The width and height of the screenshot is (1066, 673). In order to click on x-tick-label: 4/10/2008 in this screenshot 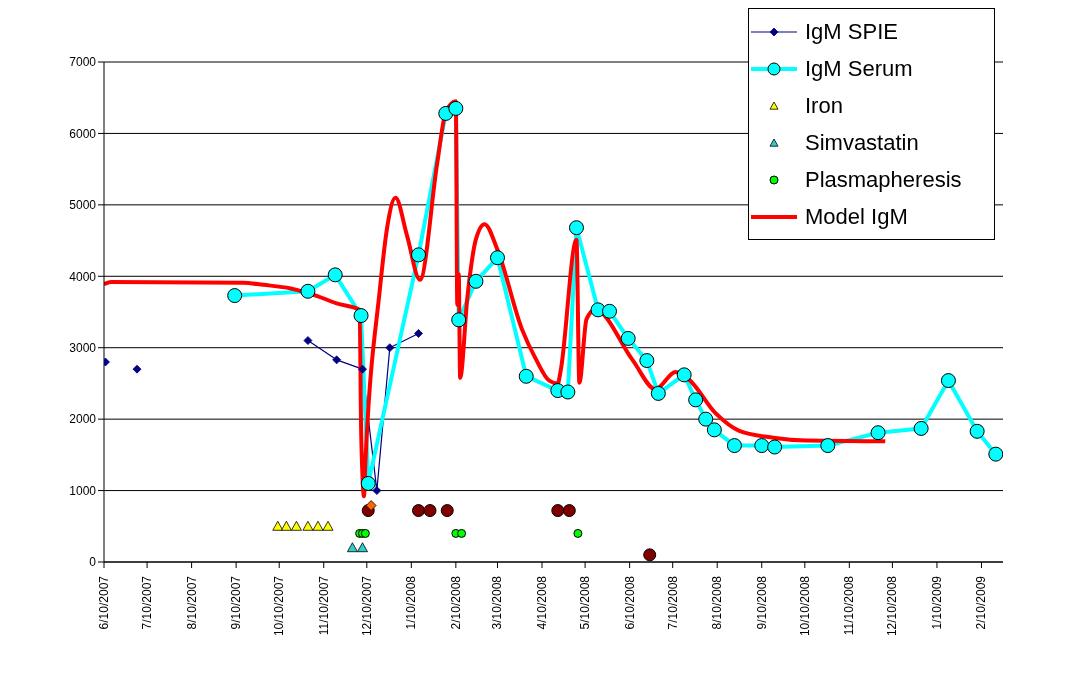, I will do `click(542, 602)`.